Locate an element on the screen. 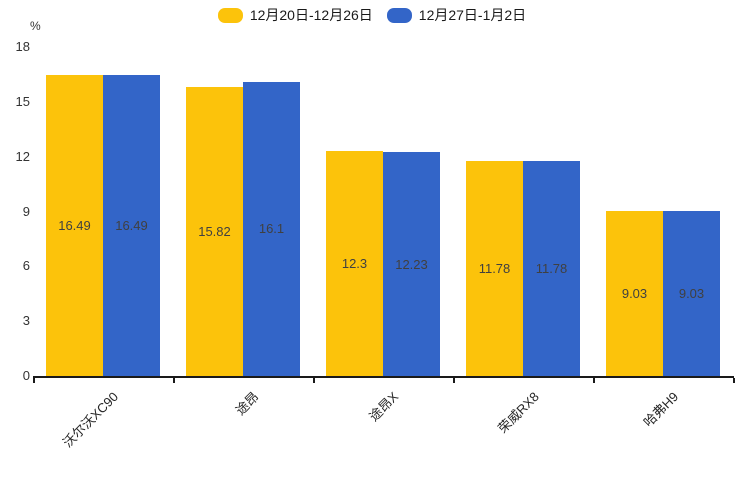  legend-label-week2: 12月27日-1月2日 is located at coordinates (472, 15).